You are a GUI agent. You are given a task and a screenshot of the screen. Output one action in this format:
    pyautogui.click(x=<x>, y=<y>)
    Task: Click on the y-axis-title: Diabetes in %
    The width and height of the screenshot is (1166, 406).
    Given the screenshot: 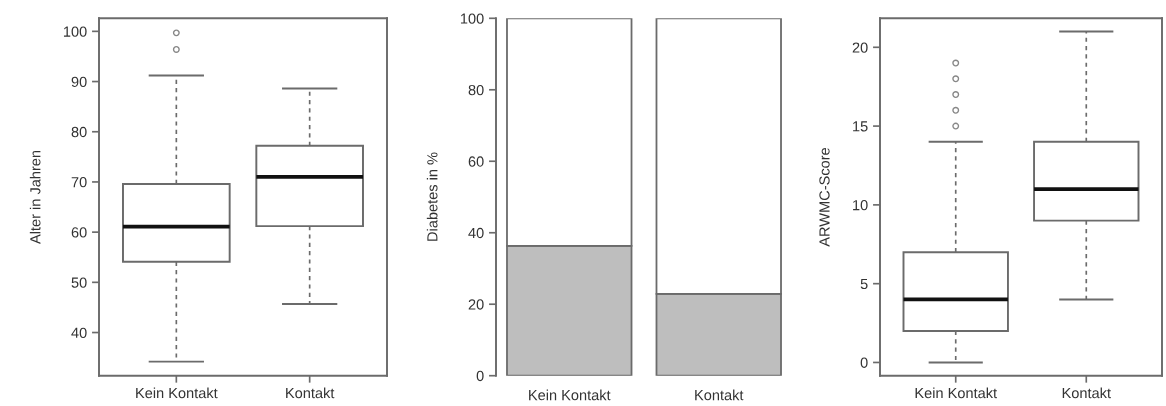 What is the action you would take?
    pyautogui.click(x=432, y=196)
    